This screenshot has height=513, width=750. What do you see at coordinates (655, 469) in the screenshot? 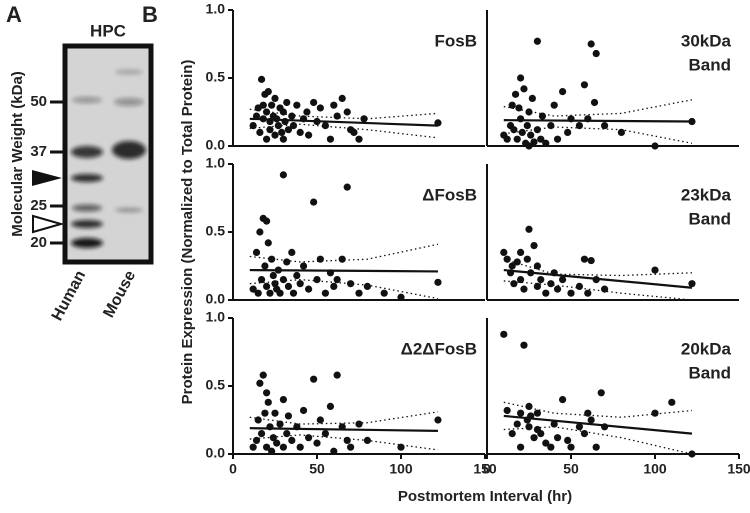
I see `x-tick-label: 100` at bounding box center [655, 469].